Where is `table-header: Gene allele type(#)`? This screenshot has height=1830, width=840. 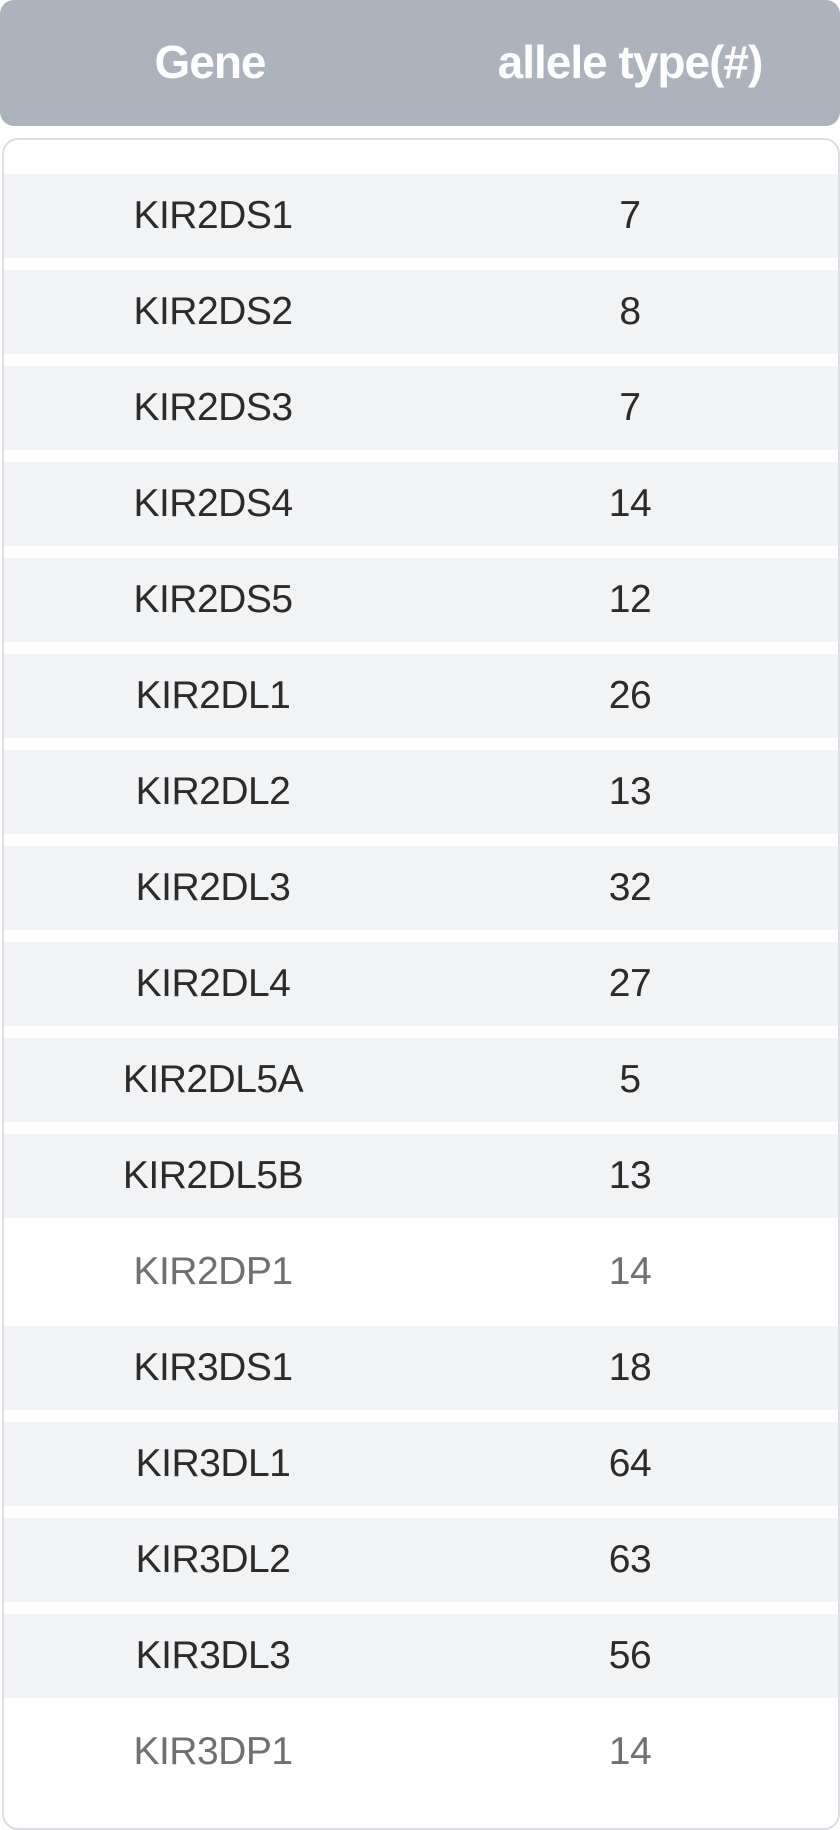
table-header: Gene allele type(#) is located at coordinates (420, 63).